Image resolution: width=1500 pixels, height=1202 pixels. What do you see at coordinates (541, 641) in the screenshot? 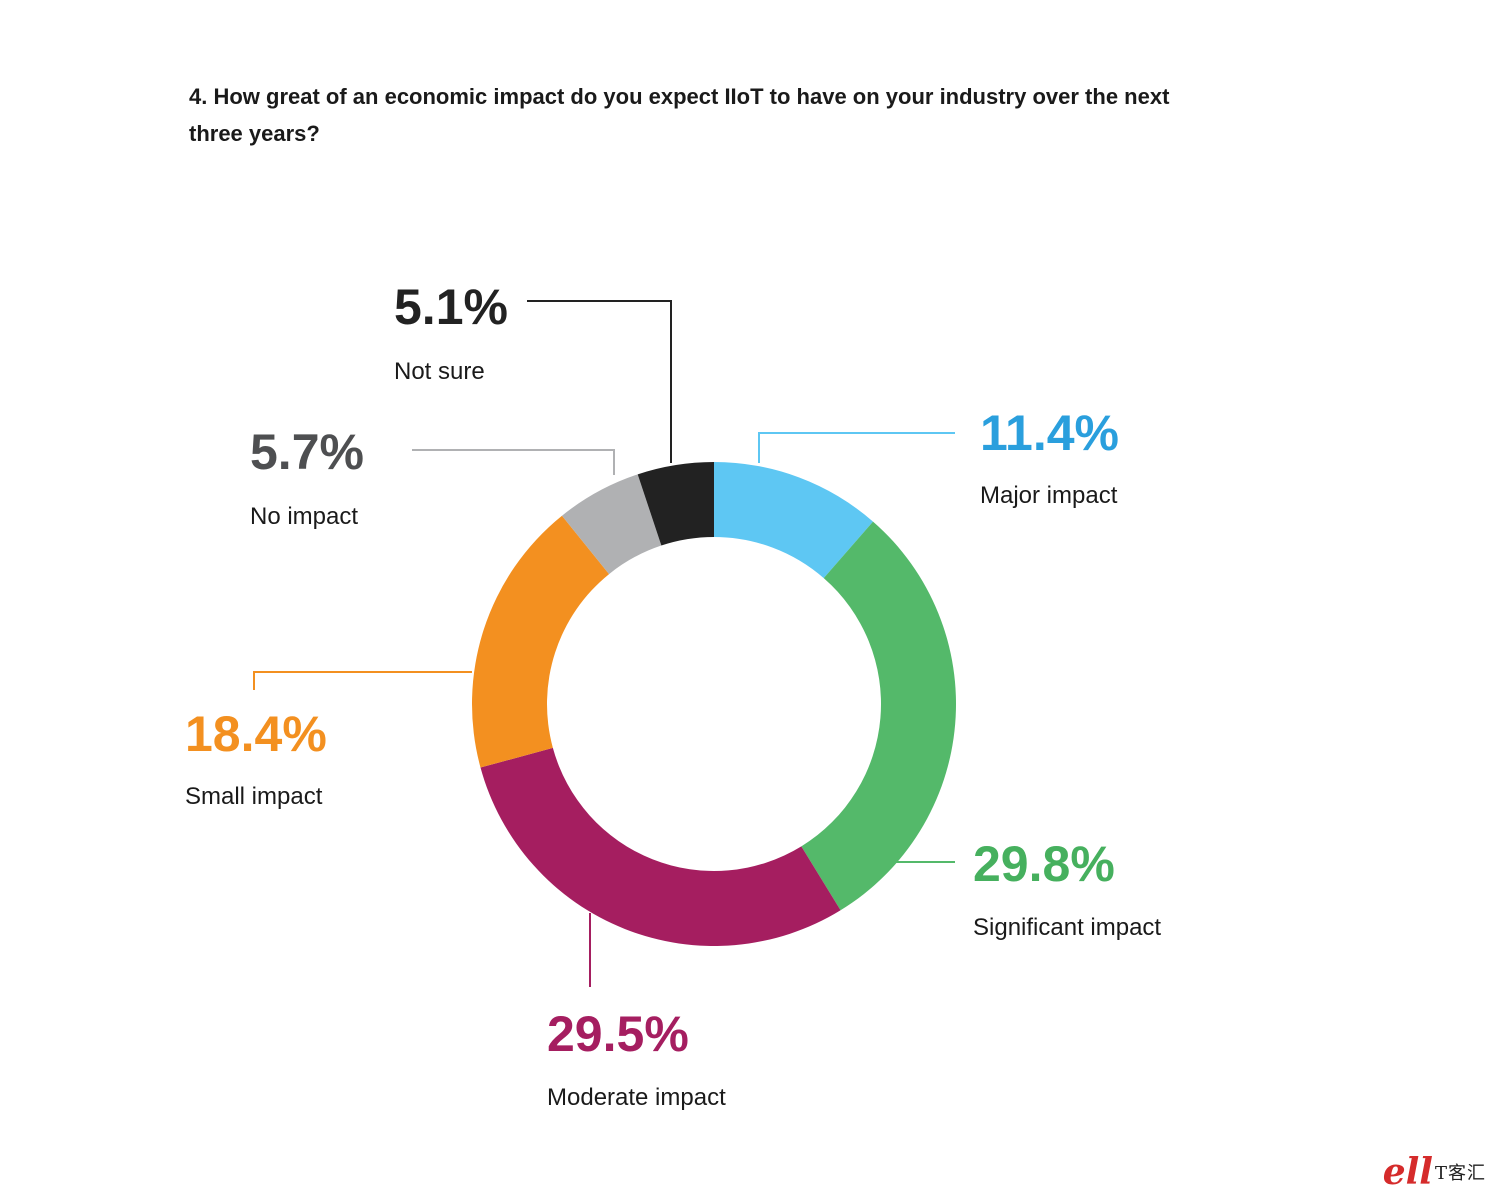
I see `slice-small-impact` at bounding box center [541, 641].